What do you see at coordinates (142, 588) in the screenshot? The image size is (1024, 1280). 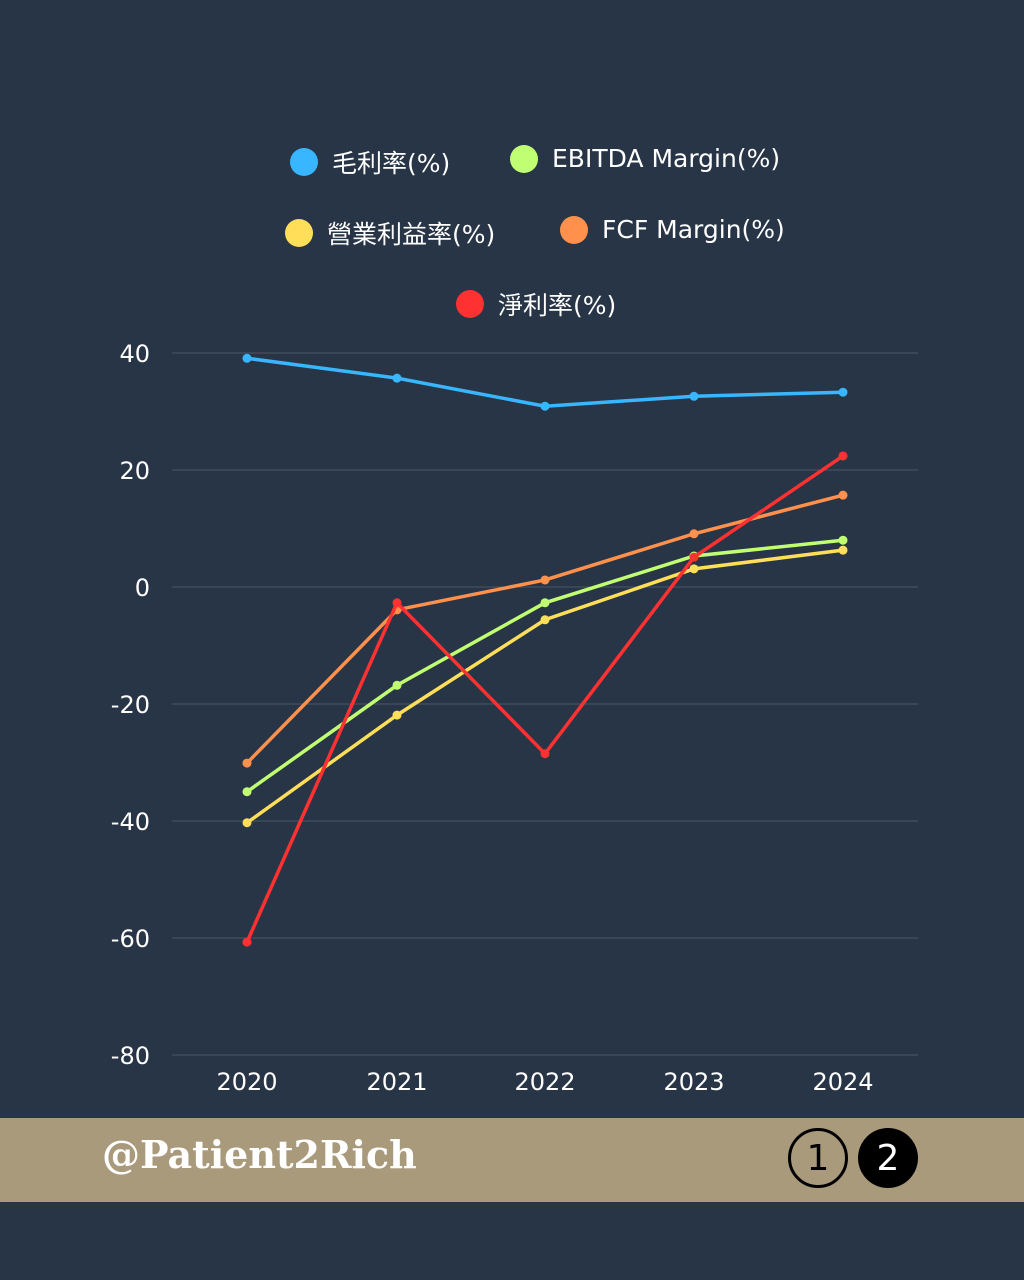 I see `y-tick-label: 0` at bounding box center [142, 588].